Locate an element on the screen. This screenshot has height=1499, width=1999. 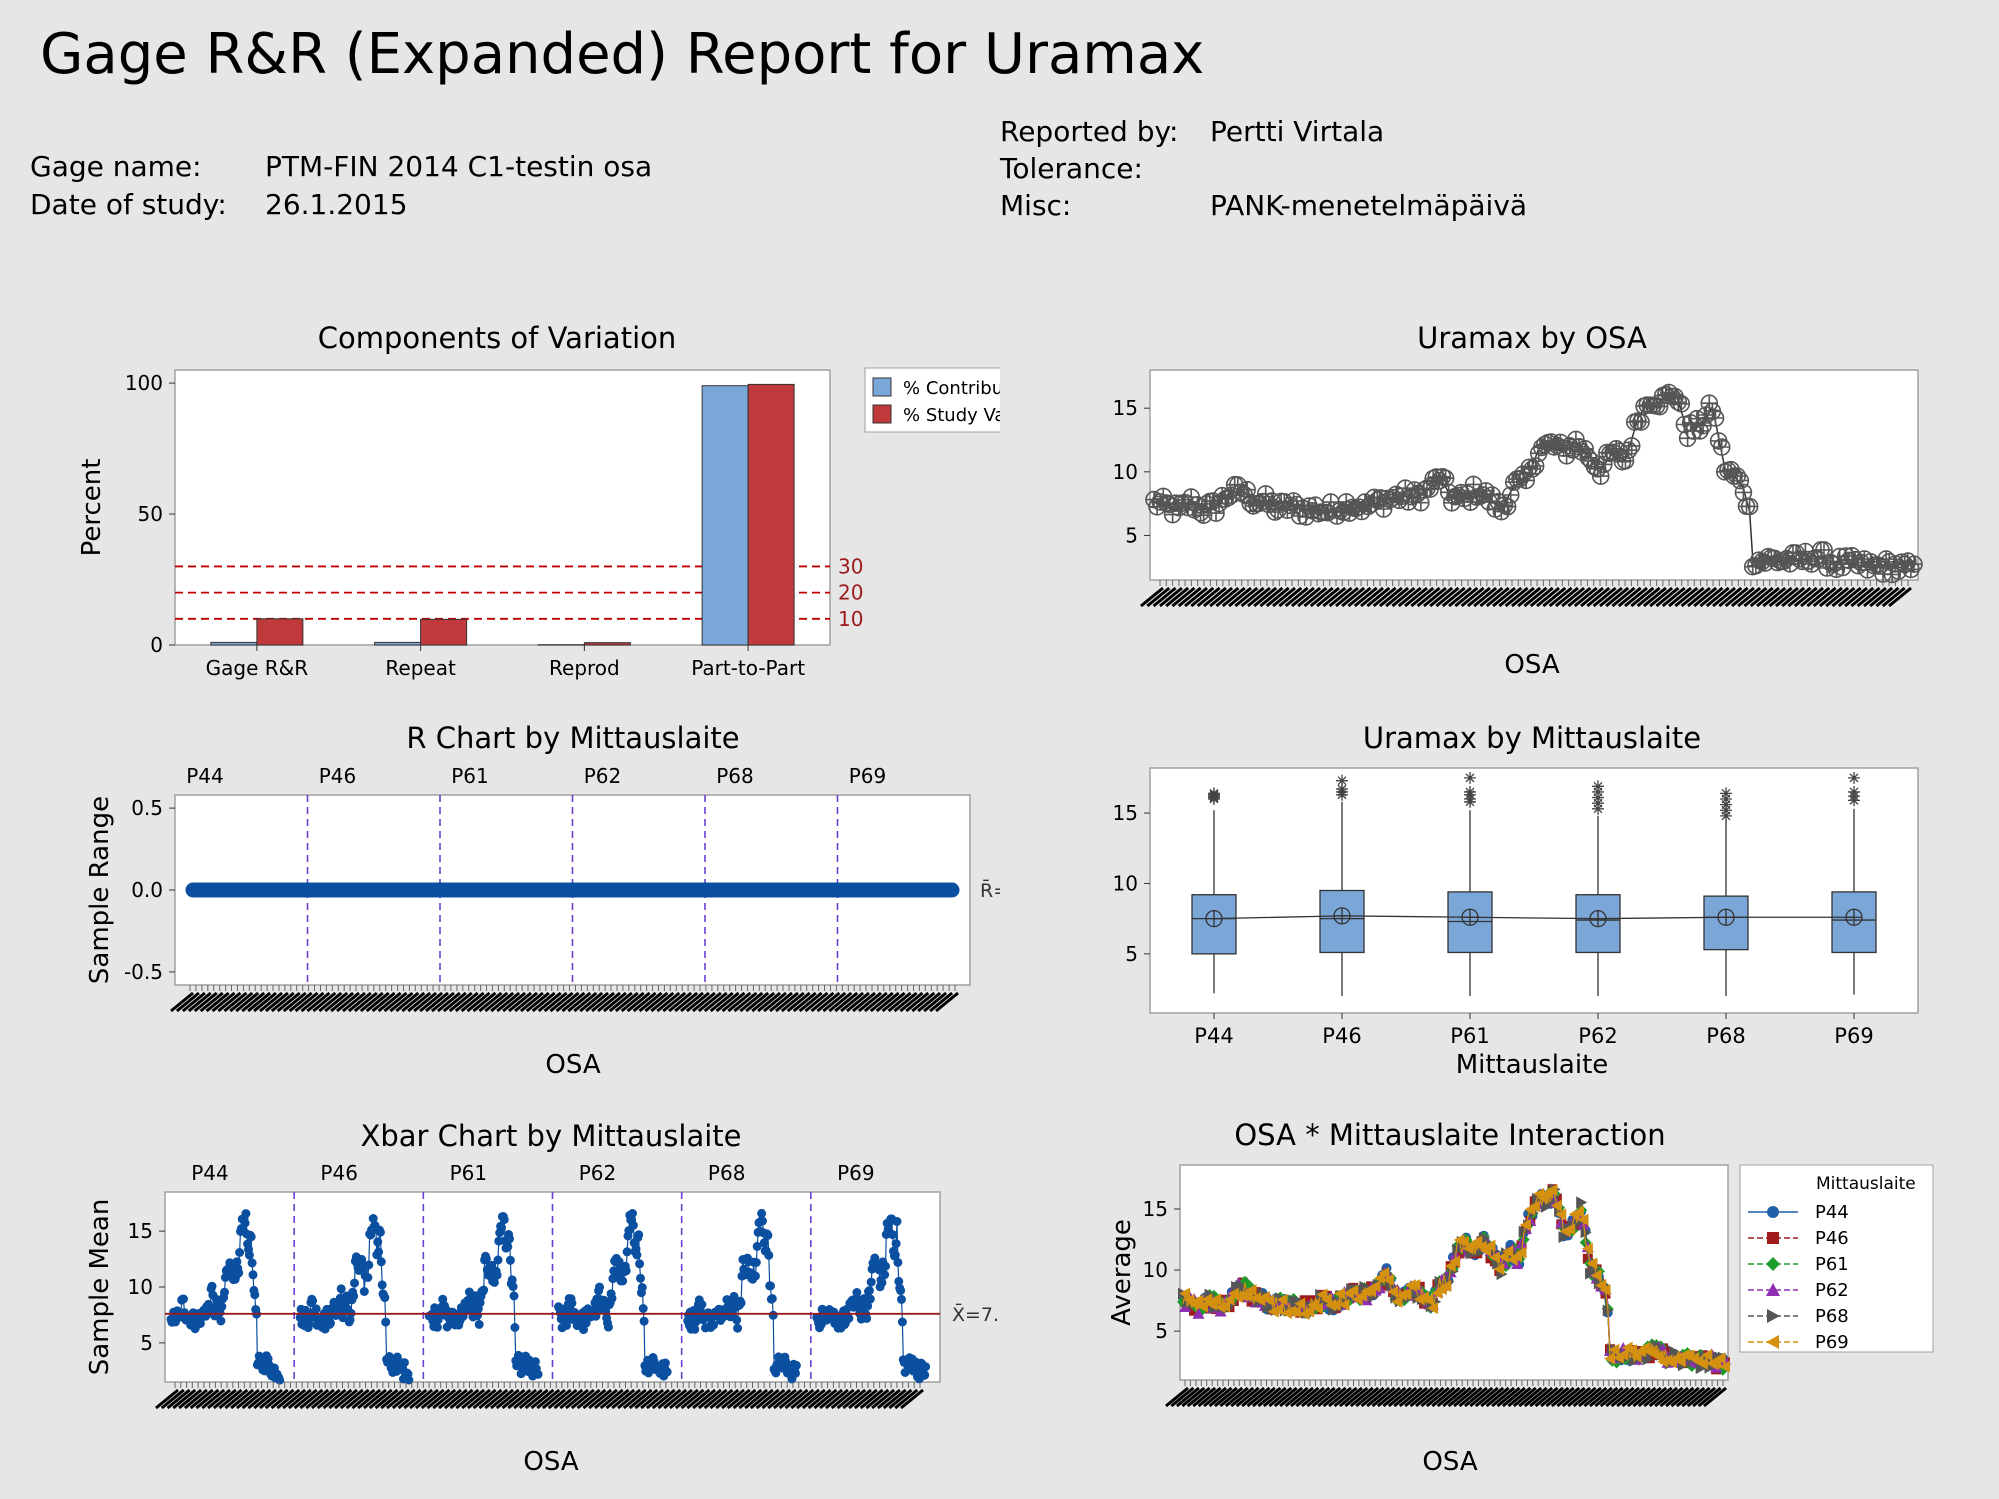
legend-label: % Contribution is located at coordinates (951, 388).